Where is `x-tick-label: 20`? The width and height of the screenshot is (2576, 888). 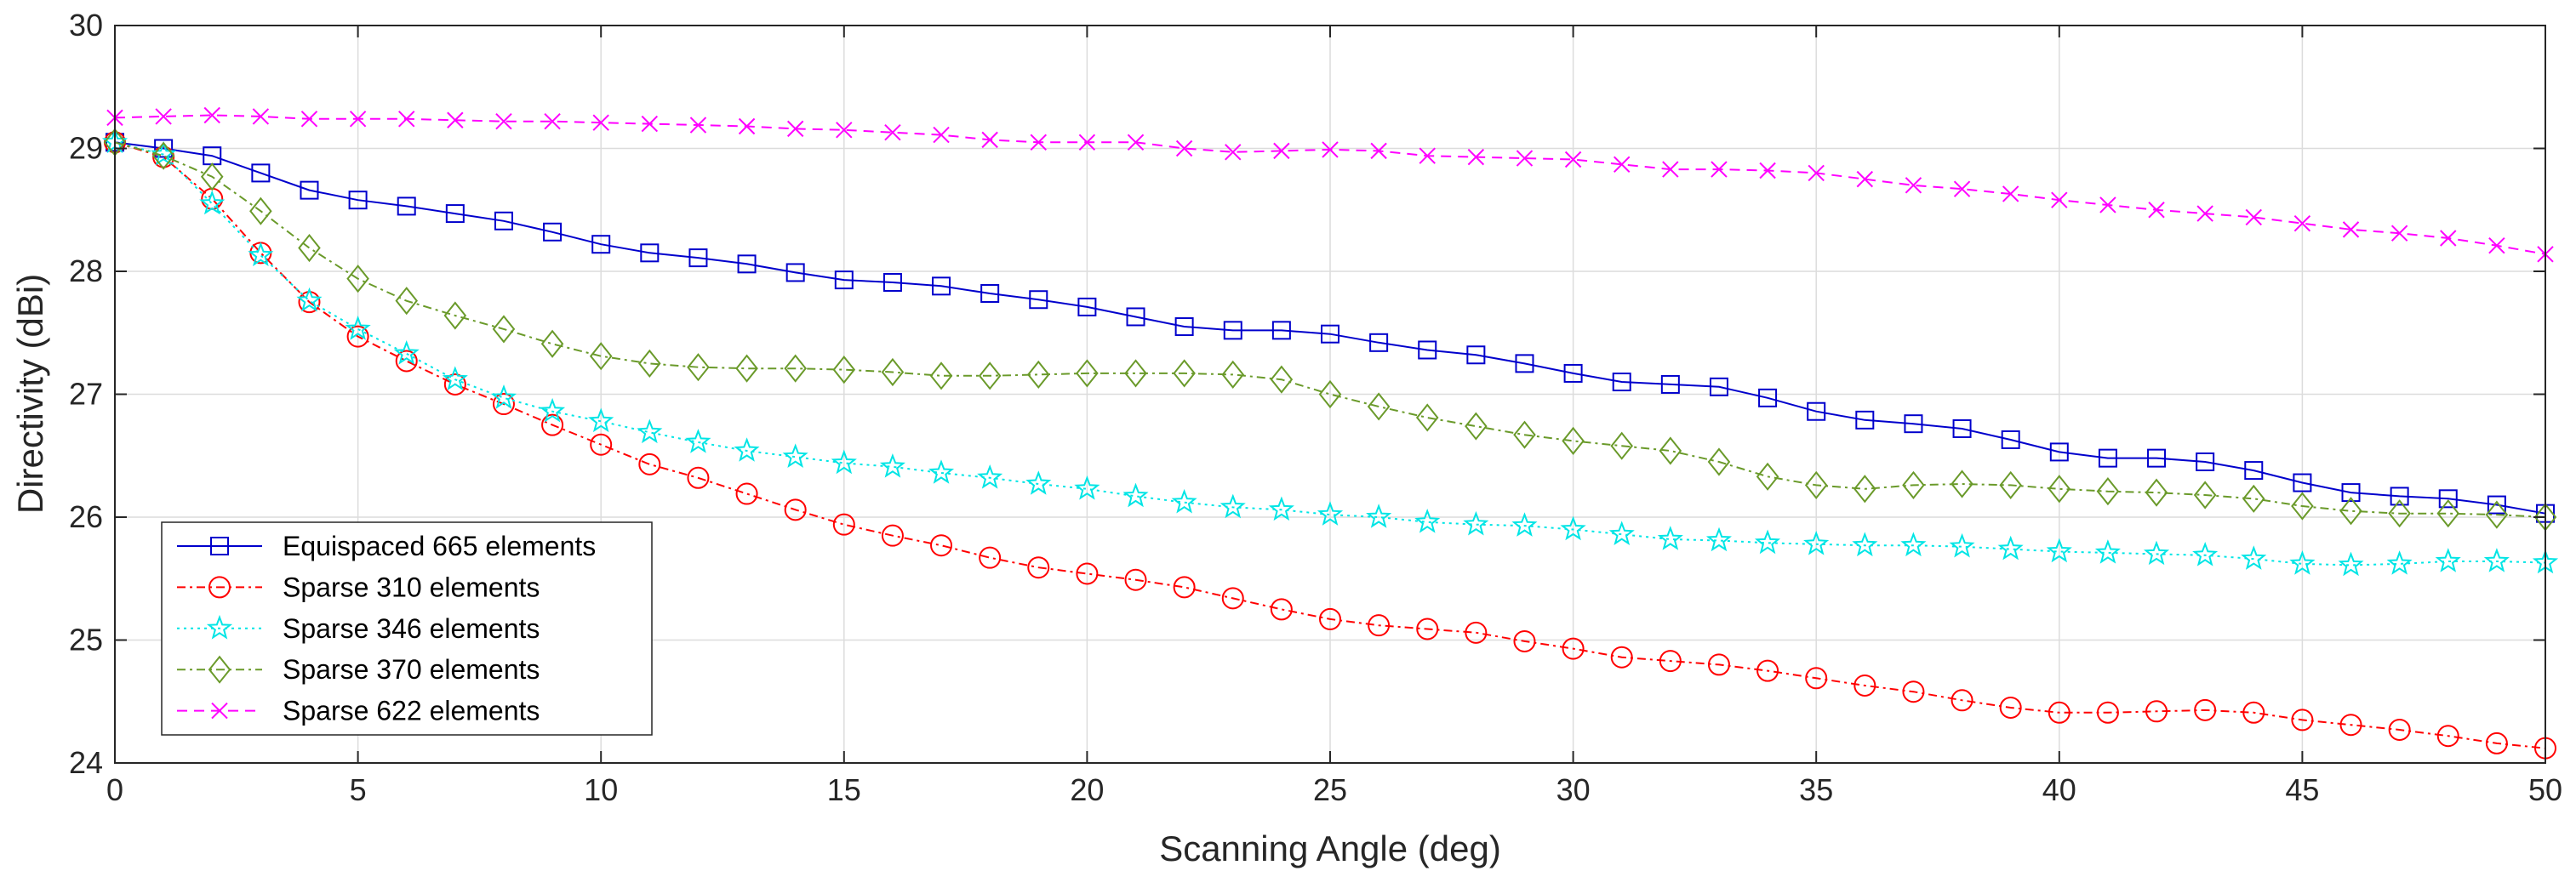 x-tick-label: 20 is located at coordinates (1087, 789).